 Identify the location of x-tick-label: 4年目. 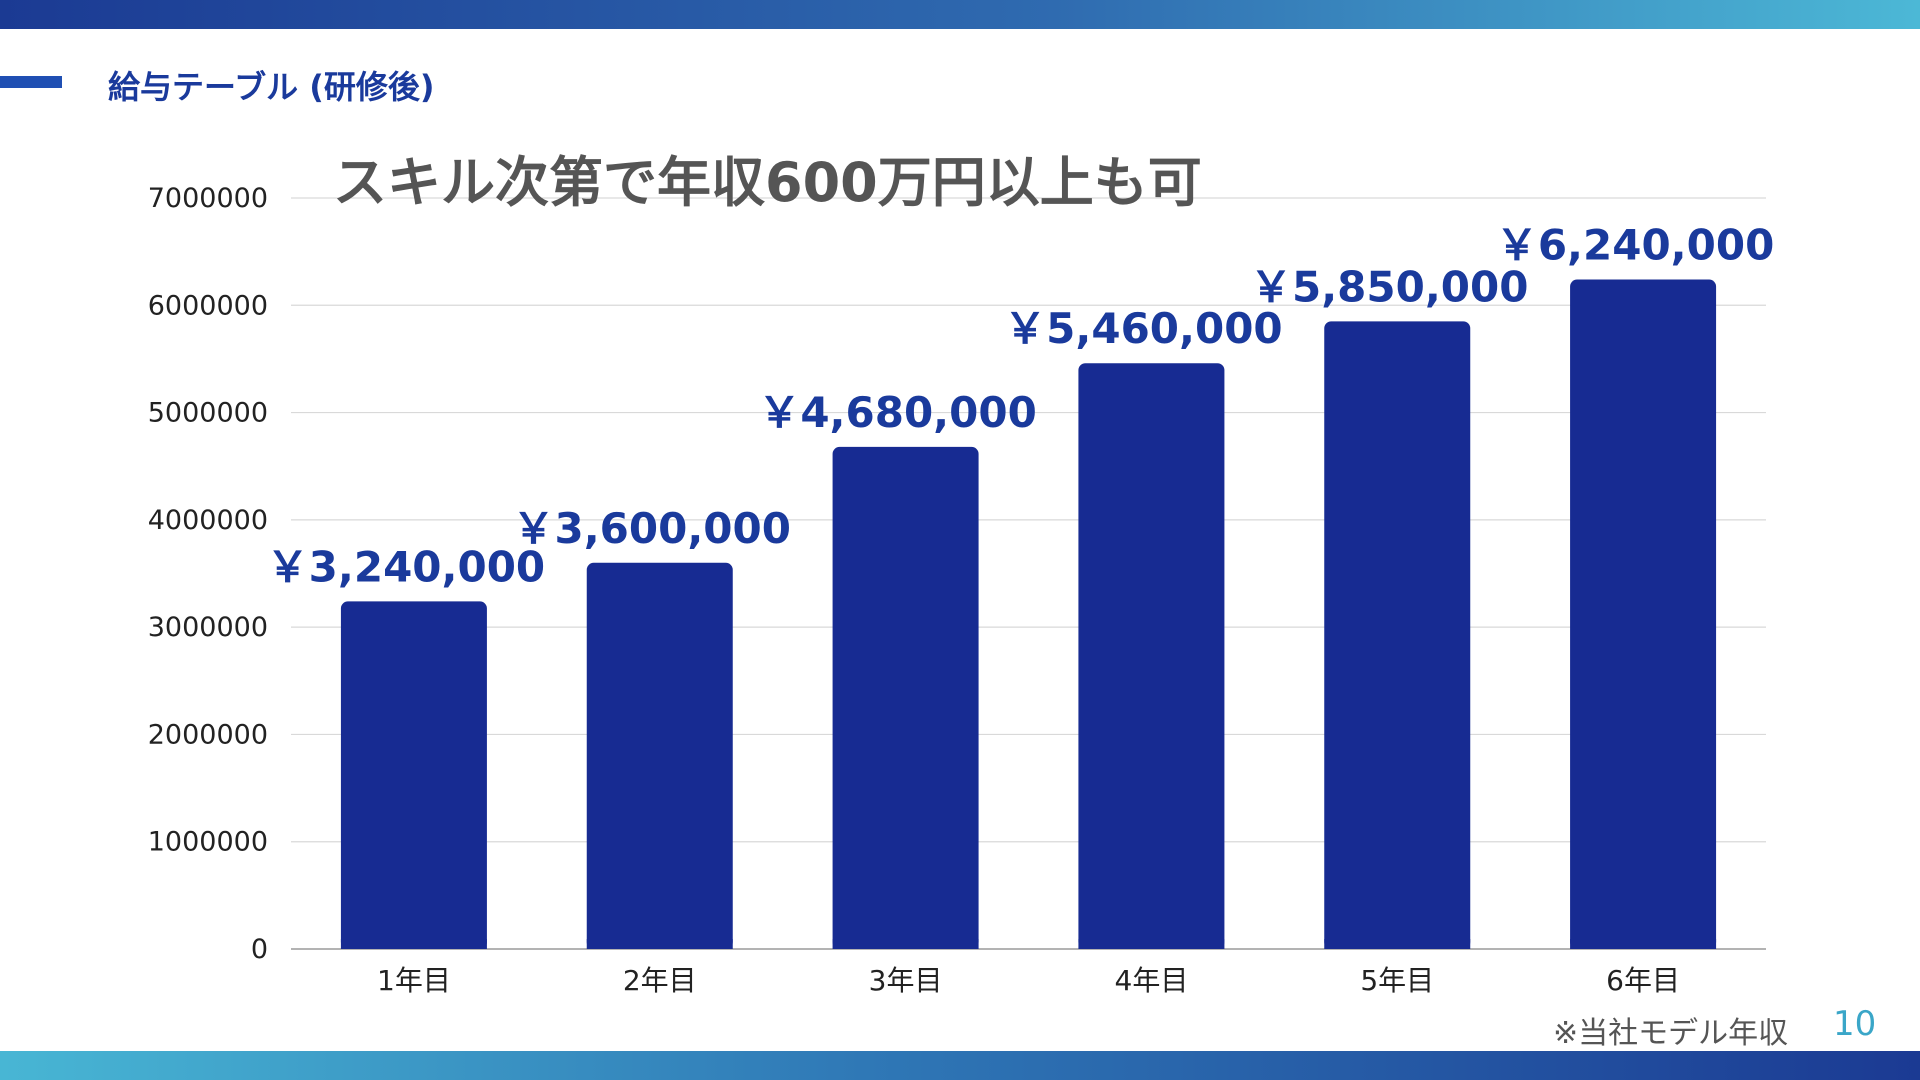
(1152, 980).